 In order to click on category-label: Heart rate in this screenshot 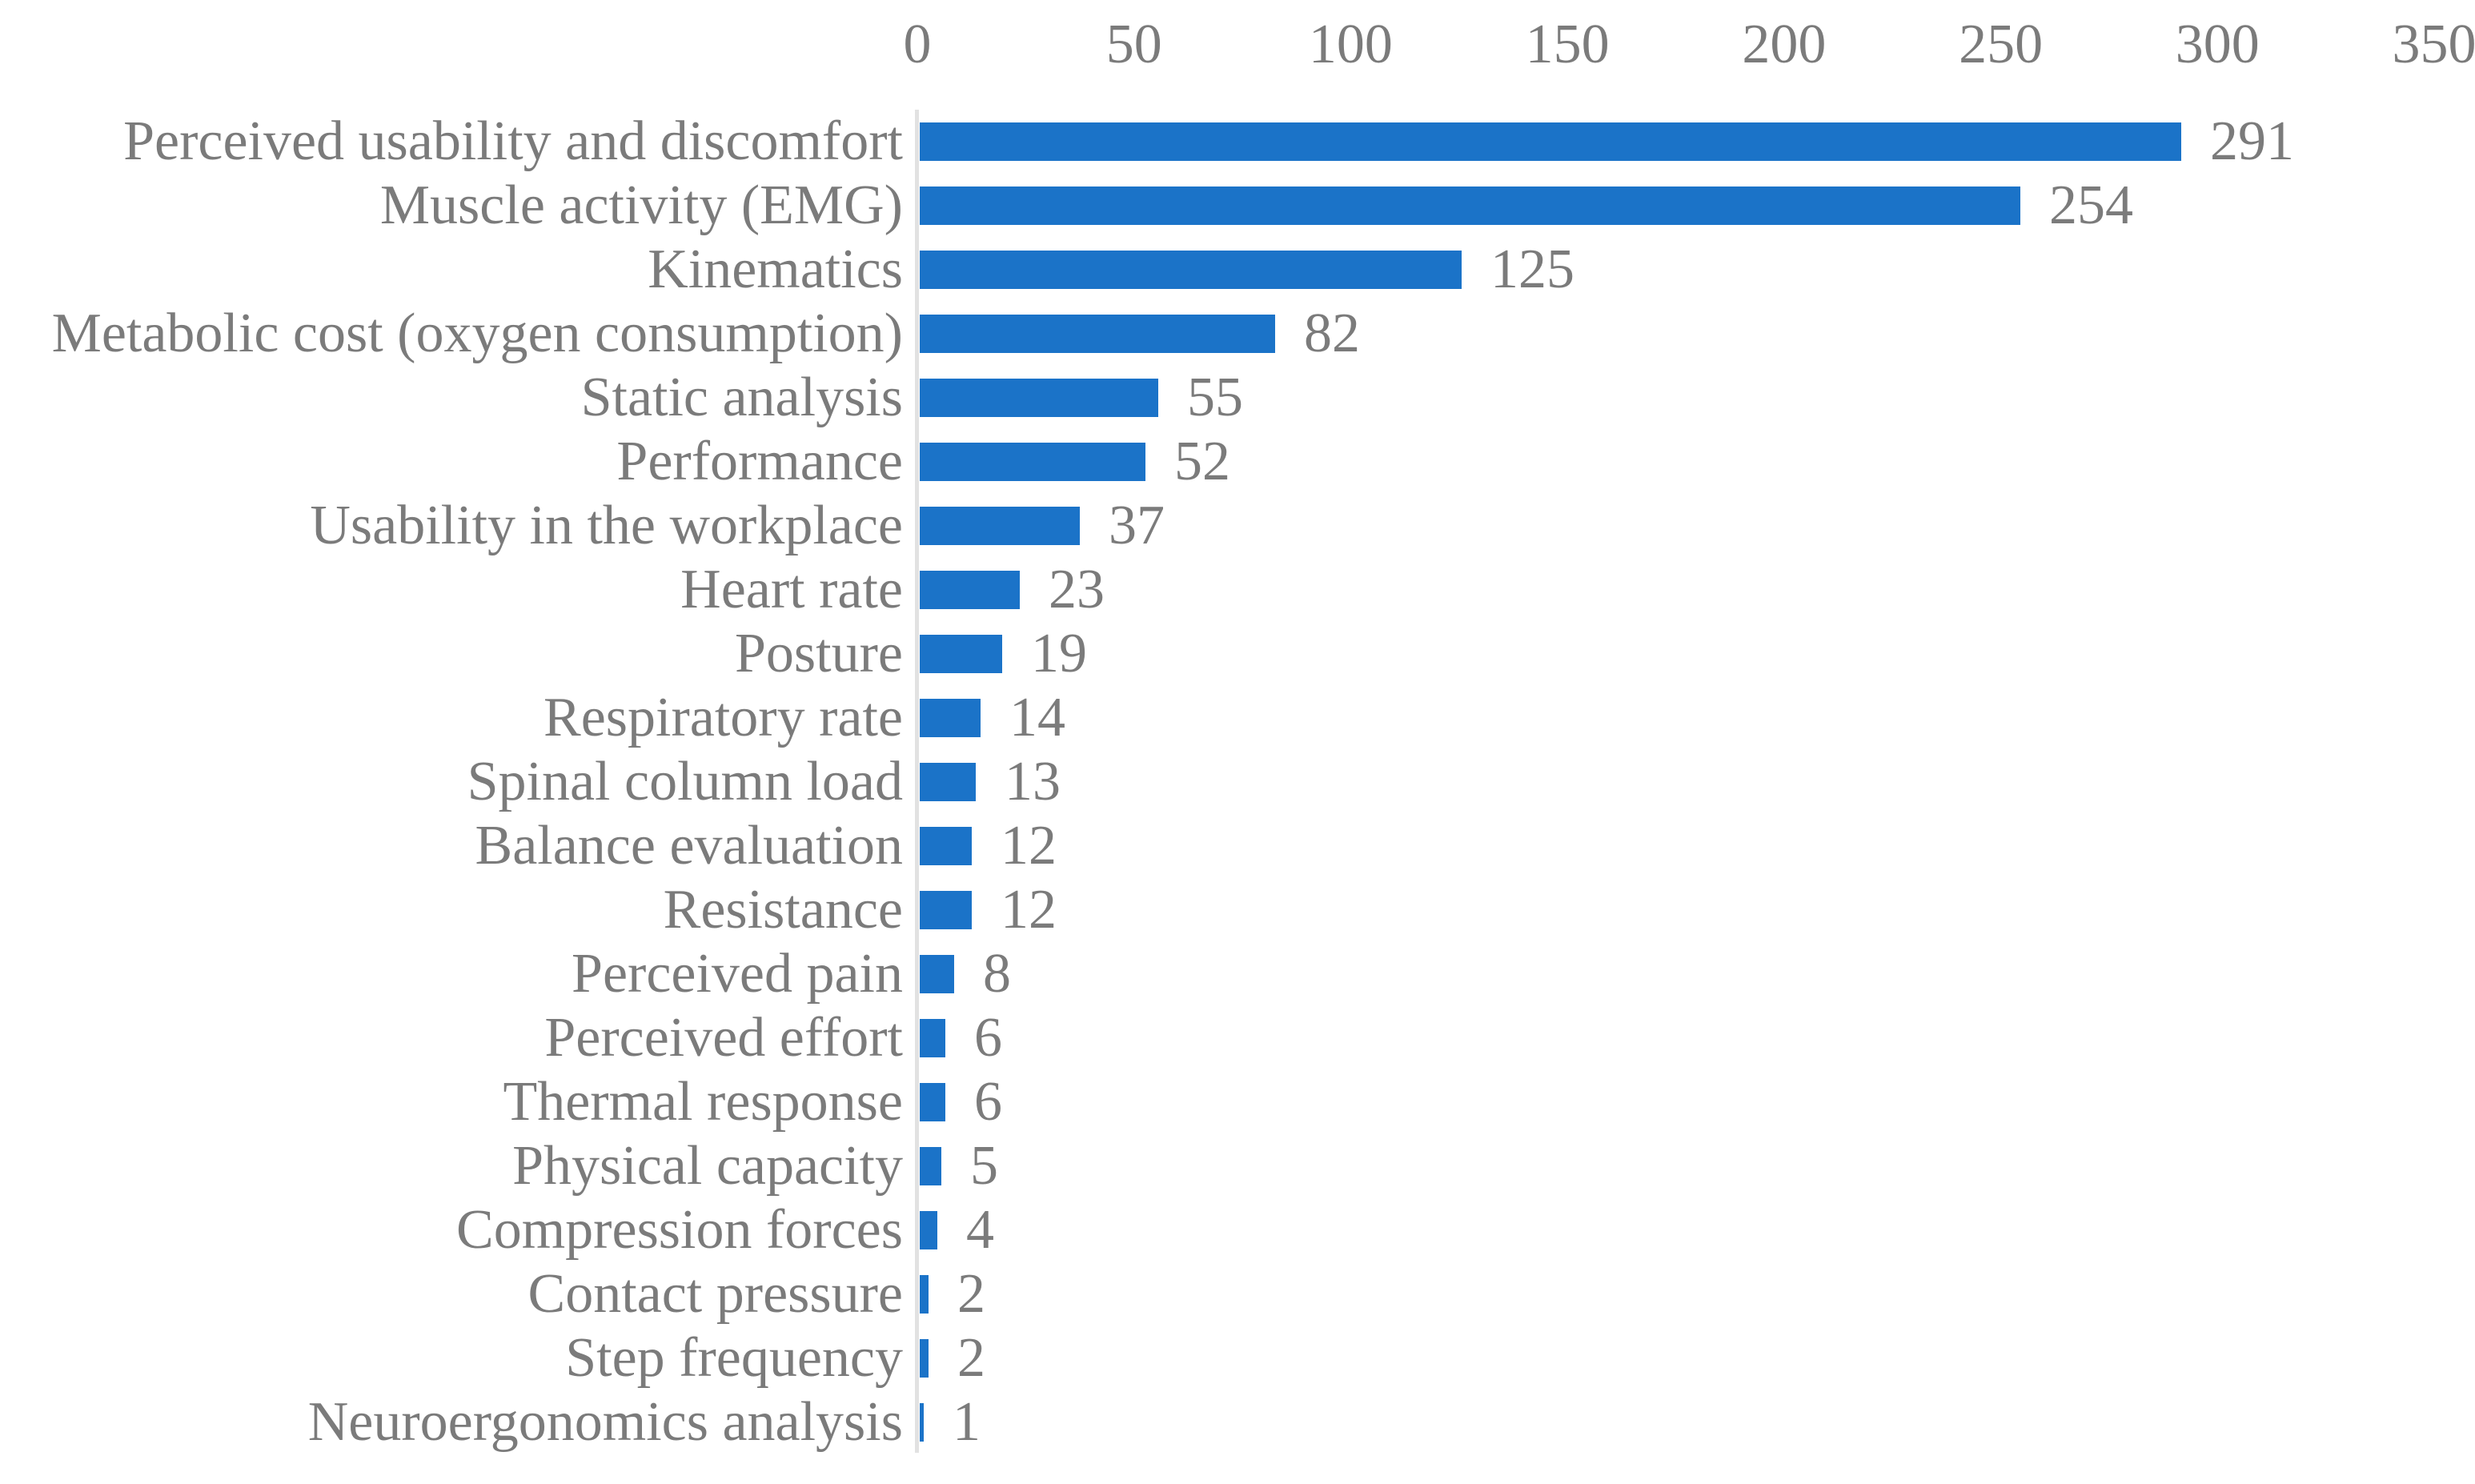, I will do `click(791, 589)`.